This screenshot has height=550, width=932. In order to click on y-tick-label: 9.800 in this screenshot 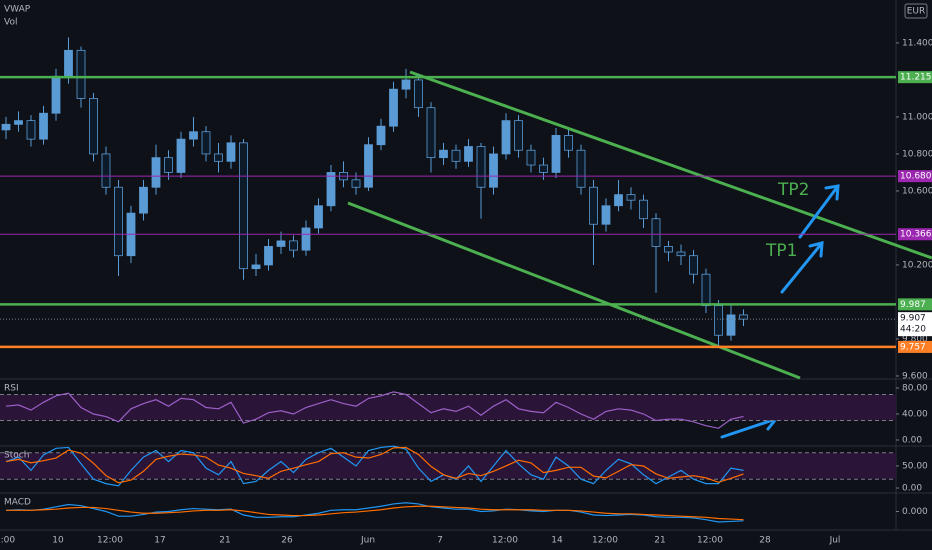, I will do `click(915, 339)`.